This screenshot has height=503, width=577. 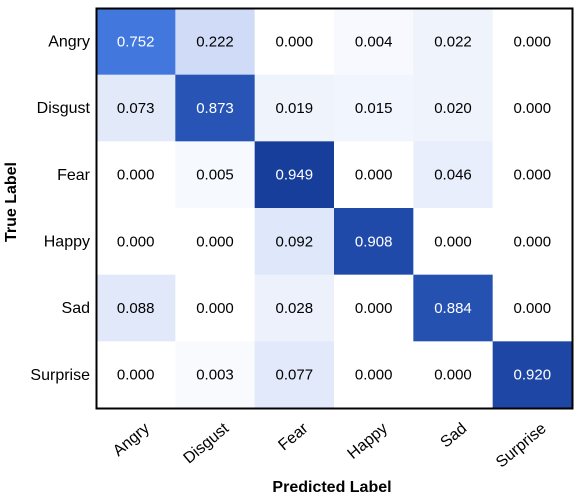 I want to click on cell-value-label: 0.752, so click(x=136, y=41).